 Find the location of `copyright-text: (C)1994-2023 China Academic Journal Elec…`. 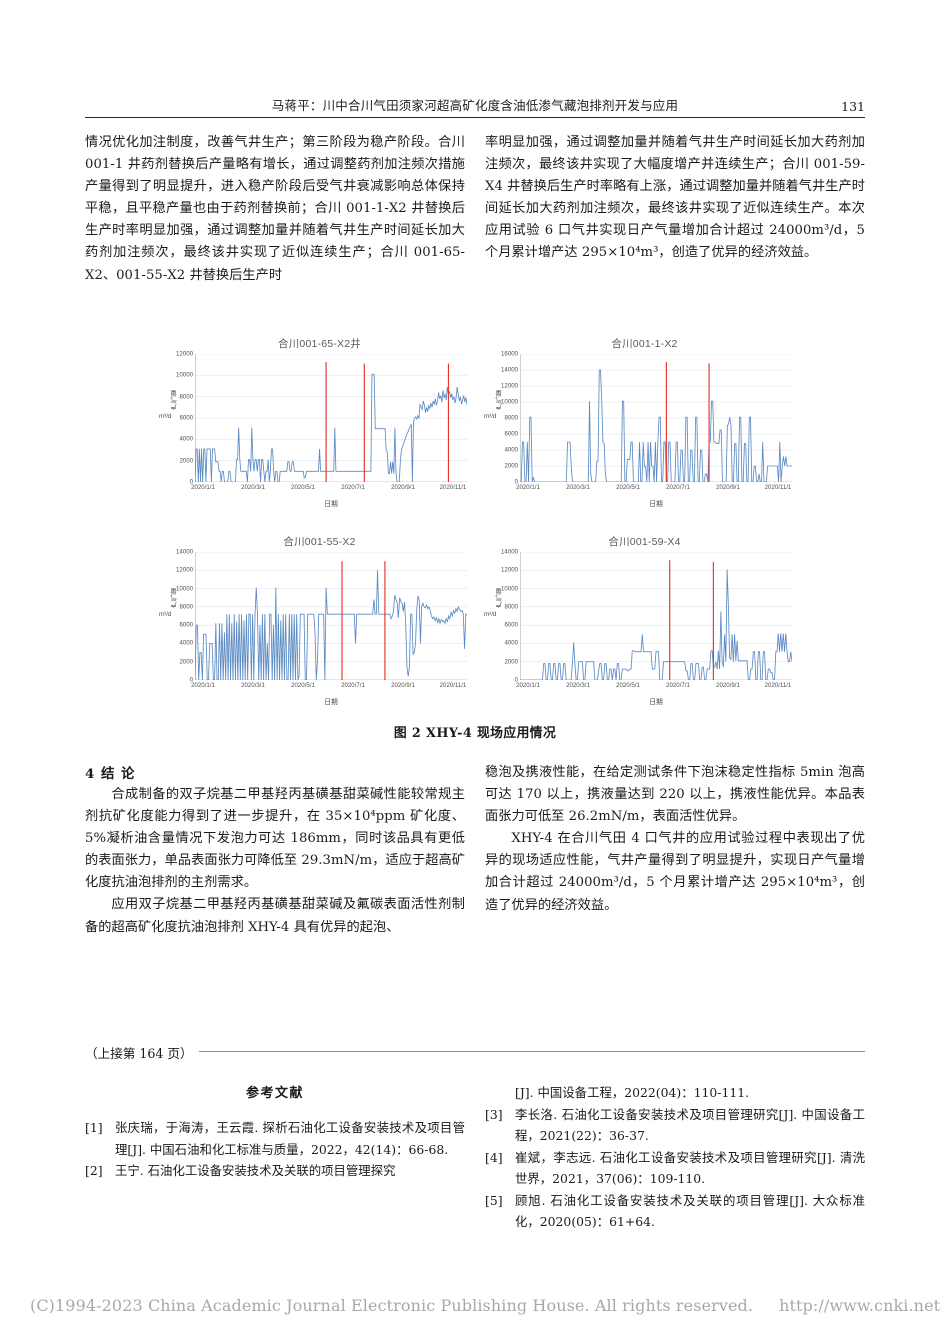

copyright-text: (C)1994-2023 China Academic Journal Elec… is located at coordinates (392, 1305).